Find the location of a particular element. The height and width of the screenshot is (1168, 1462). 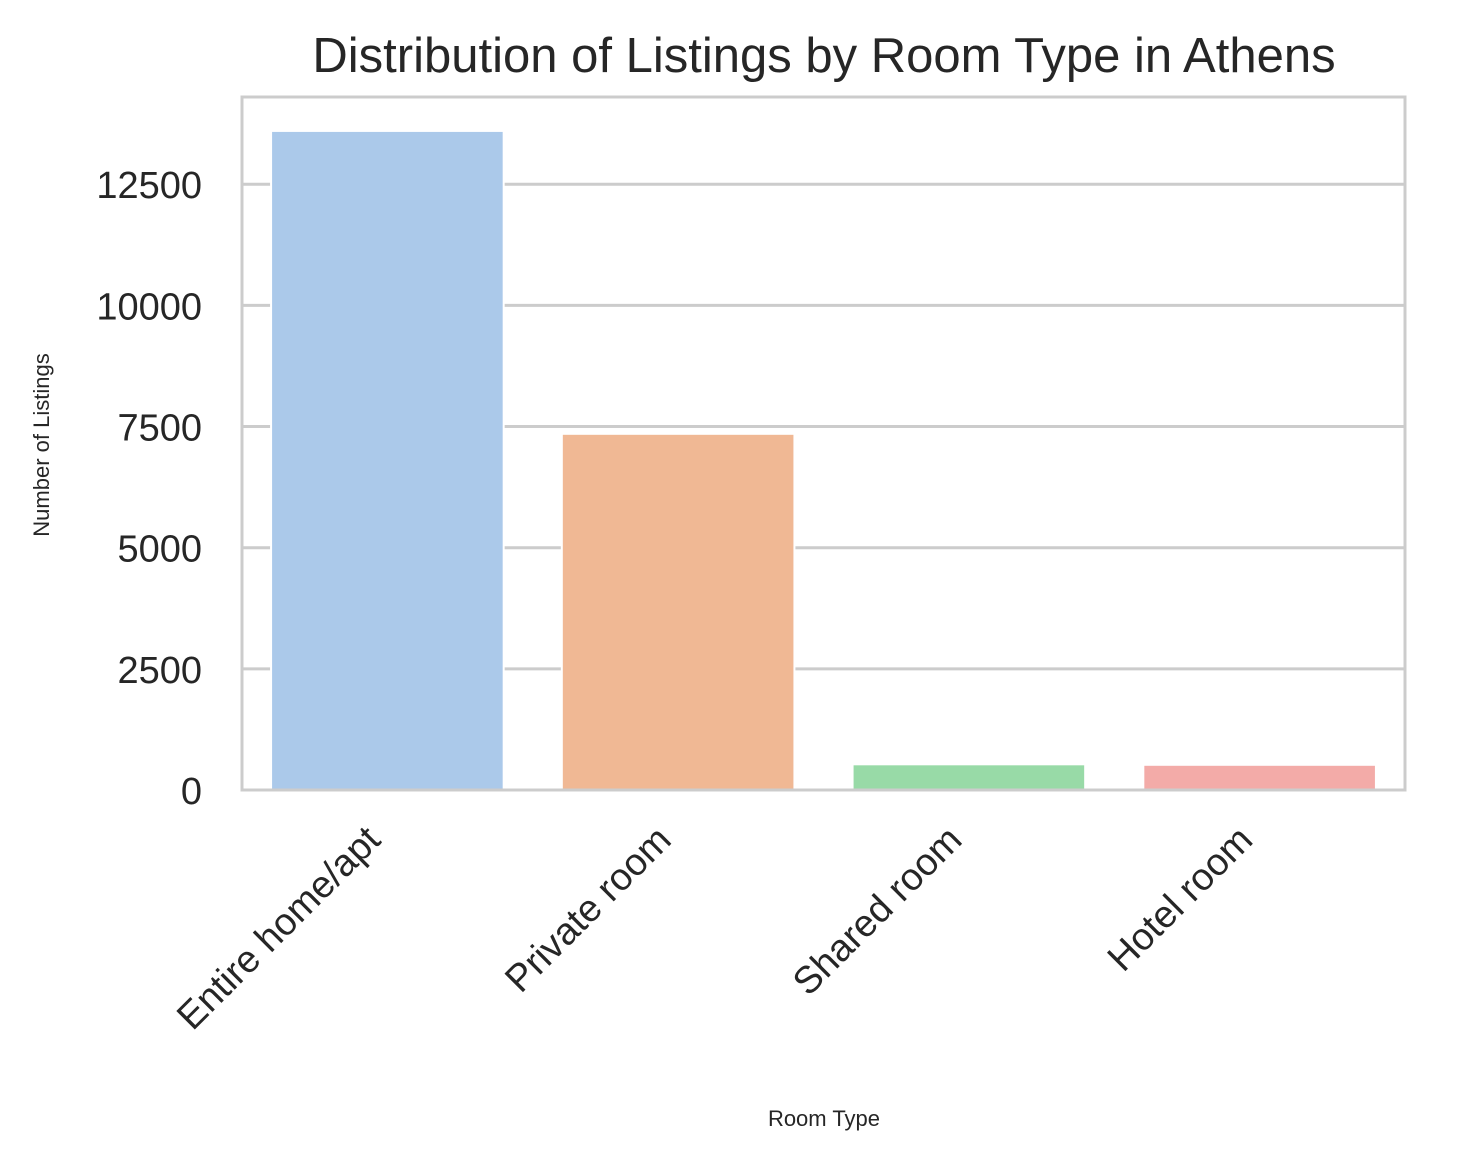

bar-entire-home-apt is located at coordinates (387, 460).